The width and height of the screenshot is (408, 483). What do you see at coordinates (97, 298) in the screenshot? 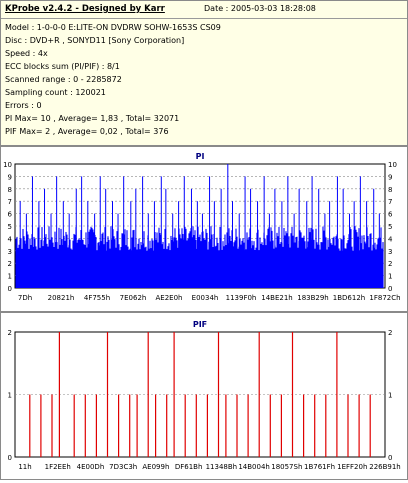
I see `x-tick-label: 4F755h` at bounding box center [97, 298].